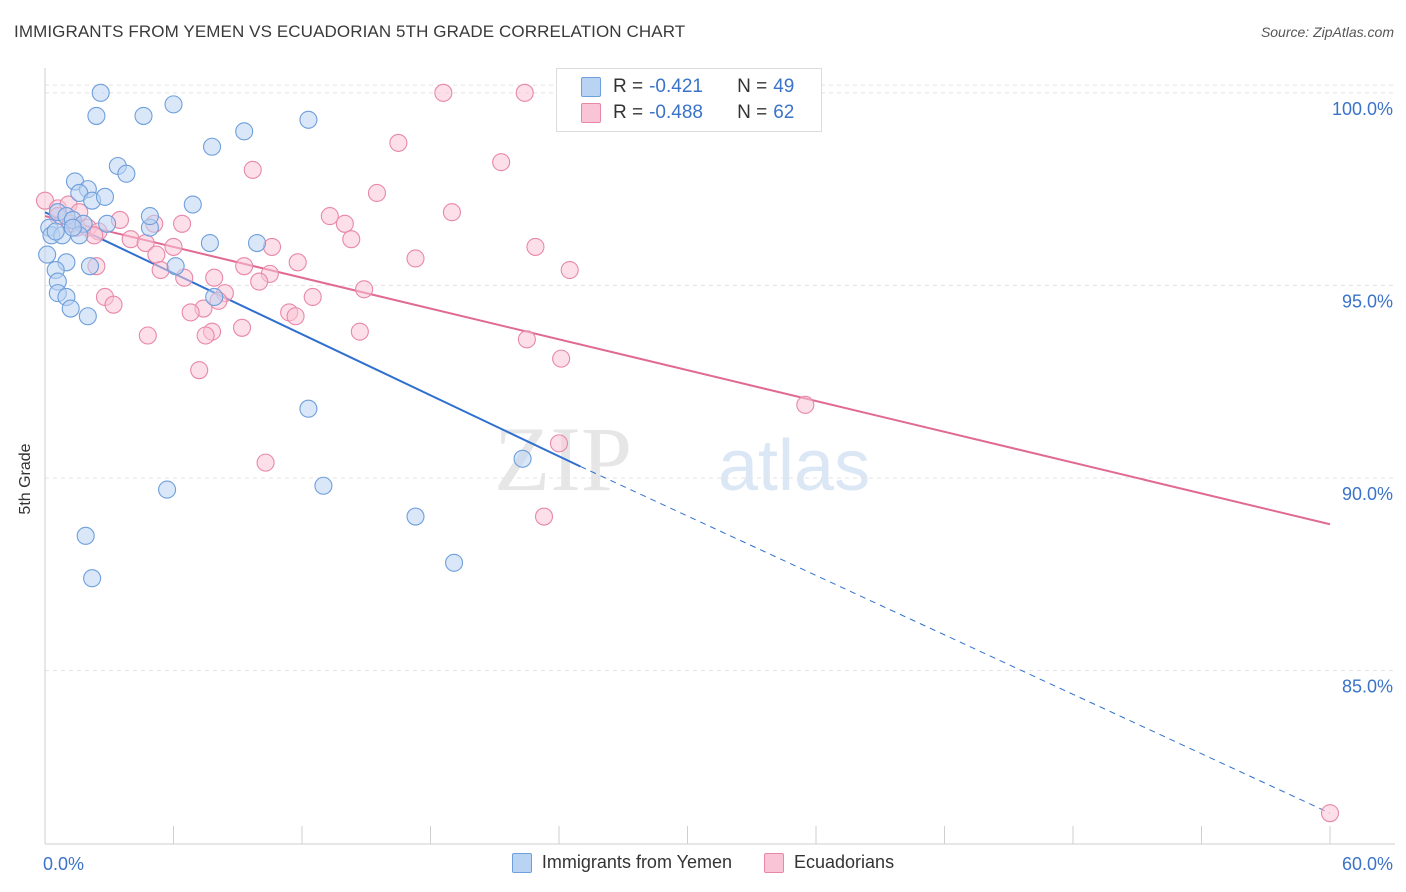 The height and width of the screenshot is (892, 1406). I want to click on y-tick-label: 90.0%, so click(1367, 494).